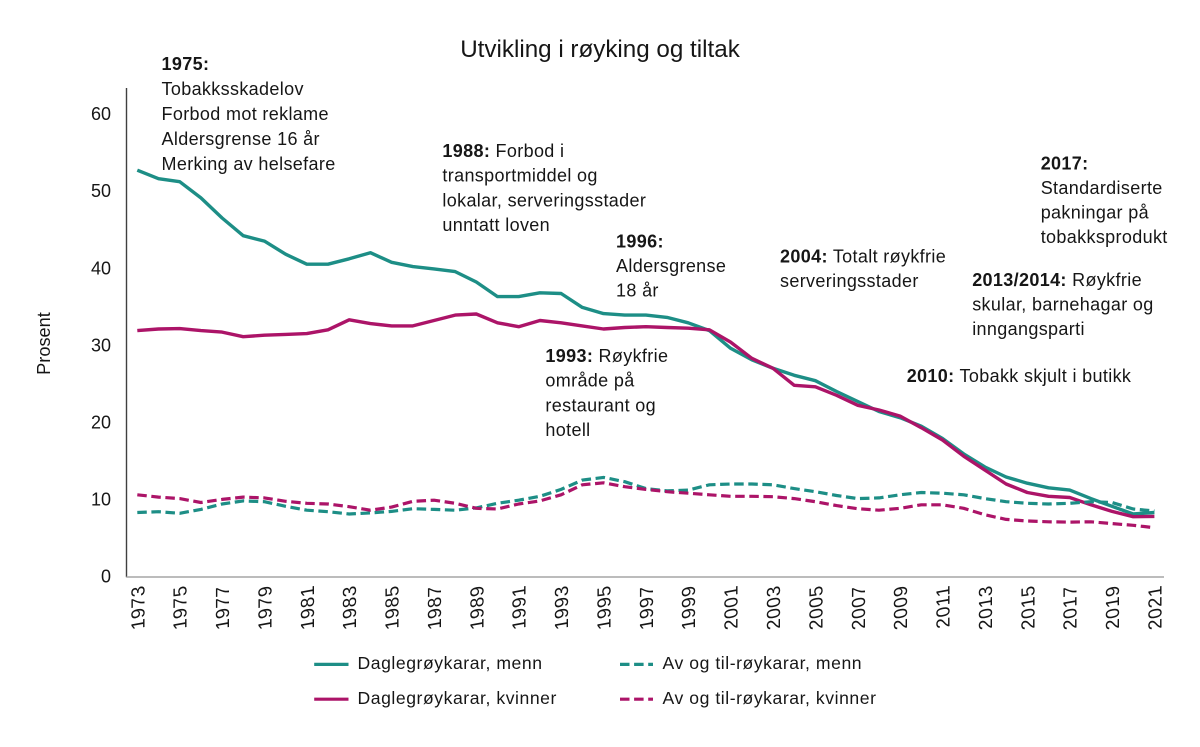  I want to click on svg-text: 1999, so click(689, 608).